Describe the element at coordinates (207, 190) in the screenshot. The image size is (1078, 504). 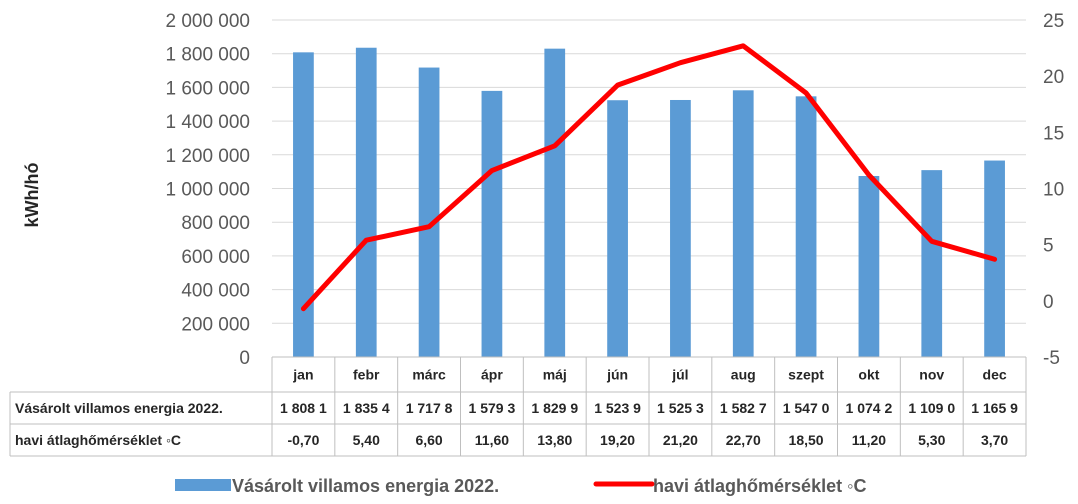
I see `y-tick-label: 1 000 000` at that location.